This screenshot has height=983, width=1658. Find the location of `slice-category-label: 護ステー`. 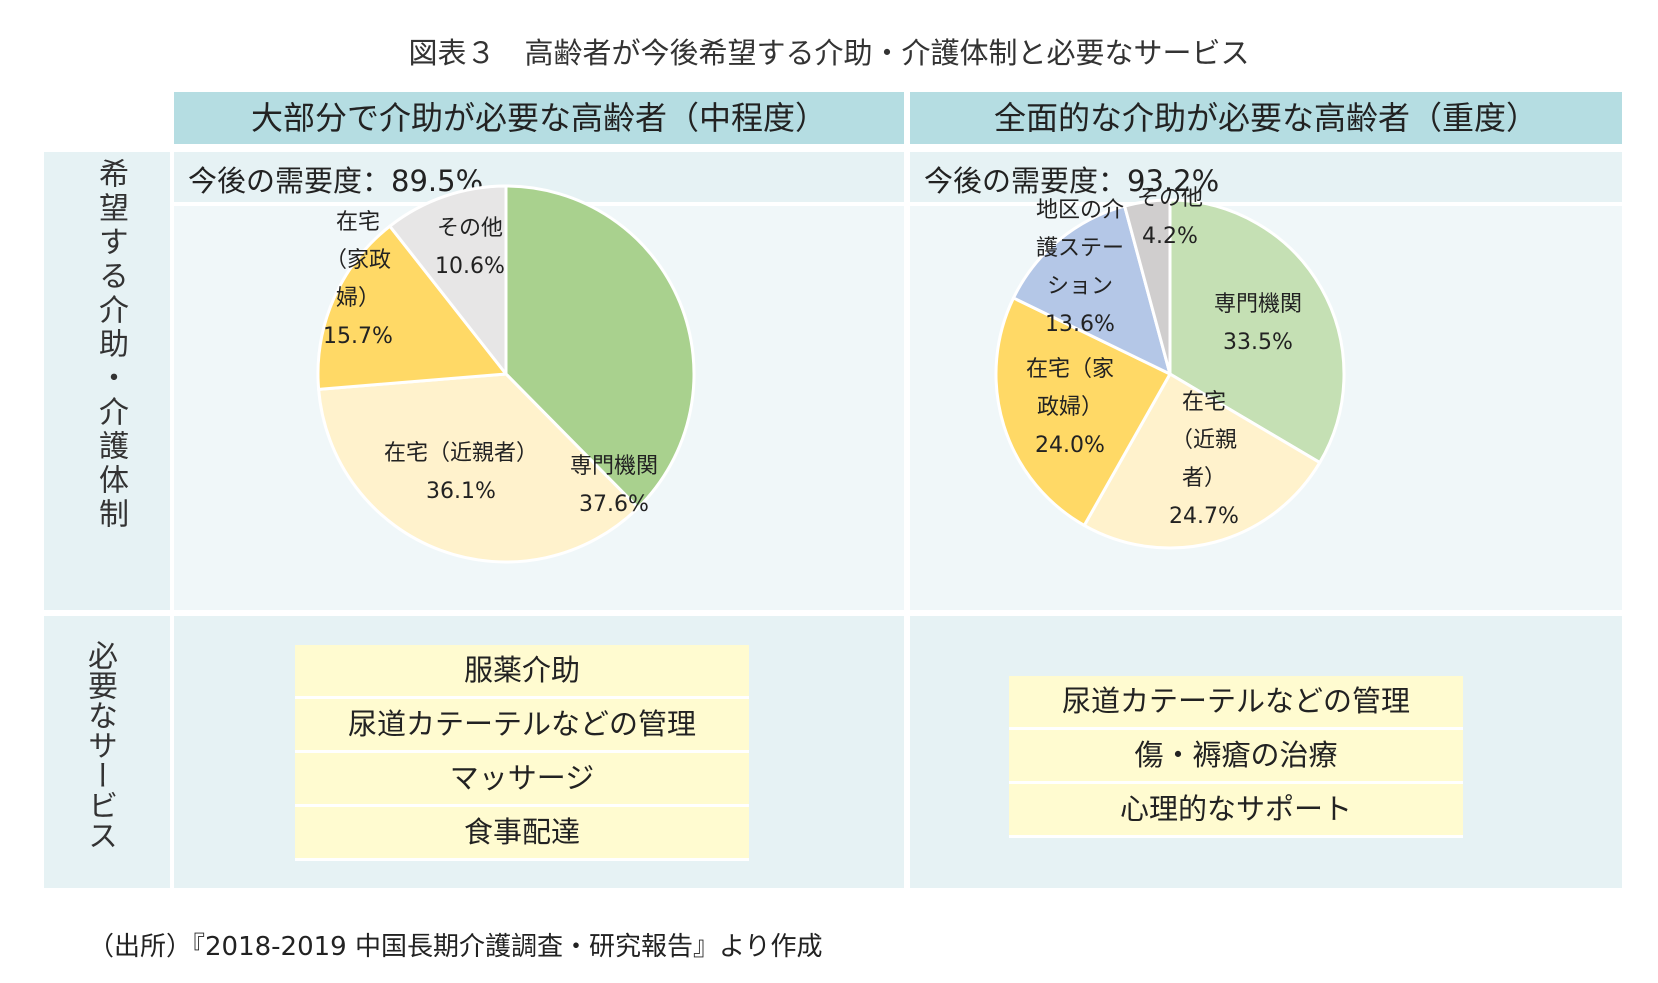

slice-category-label: 護ステー is located at coordinates (1080, 248).